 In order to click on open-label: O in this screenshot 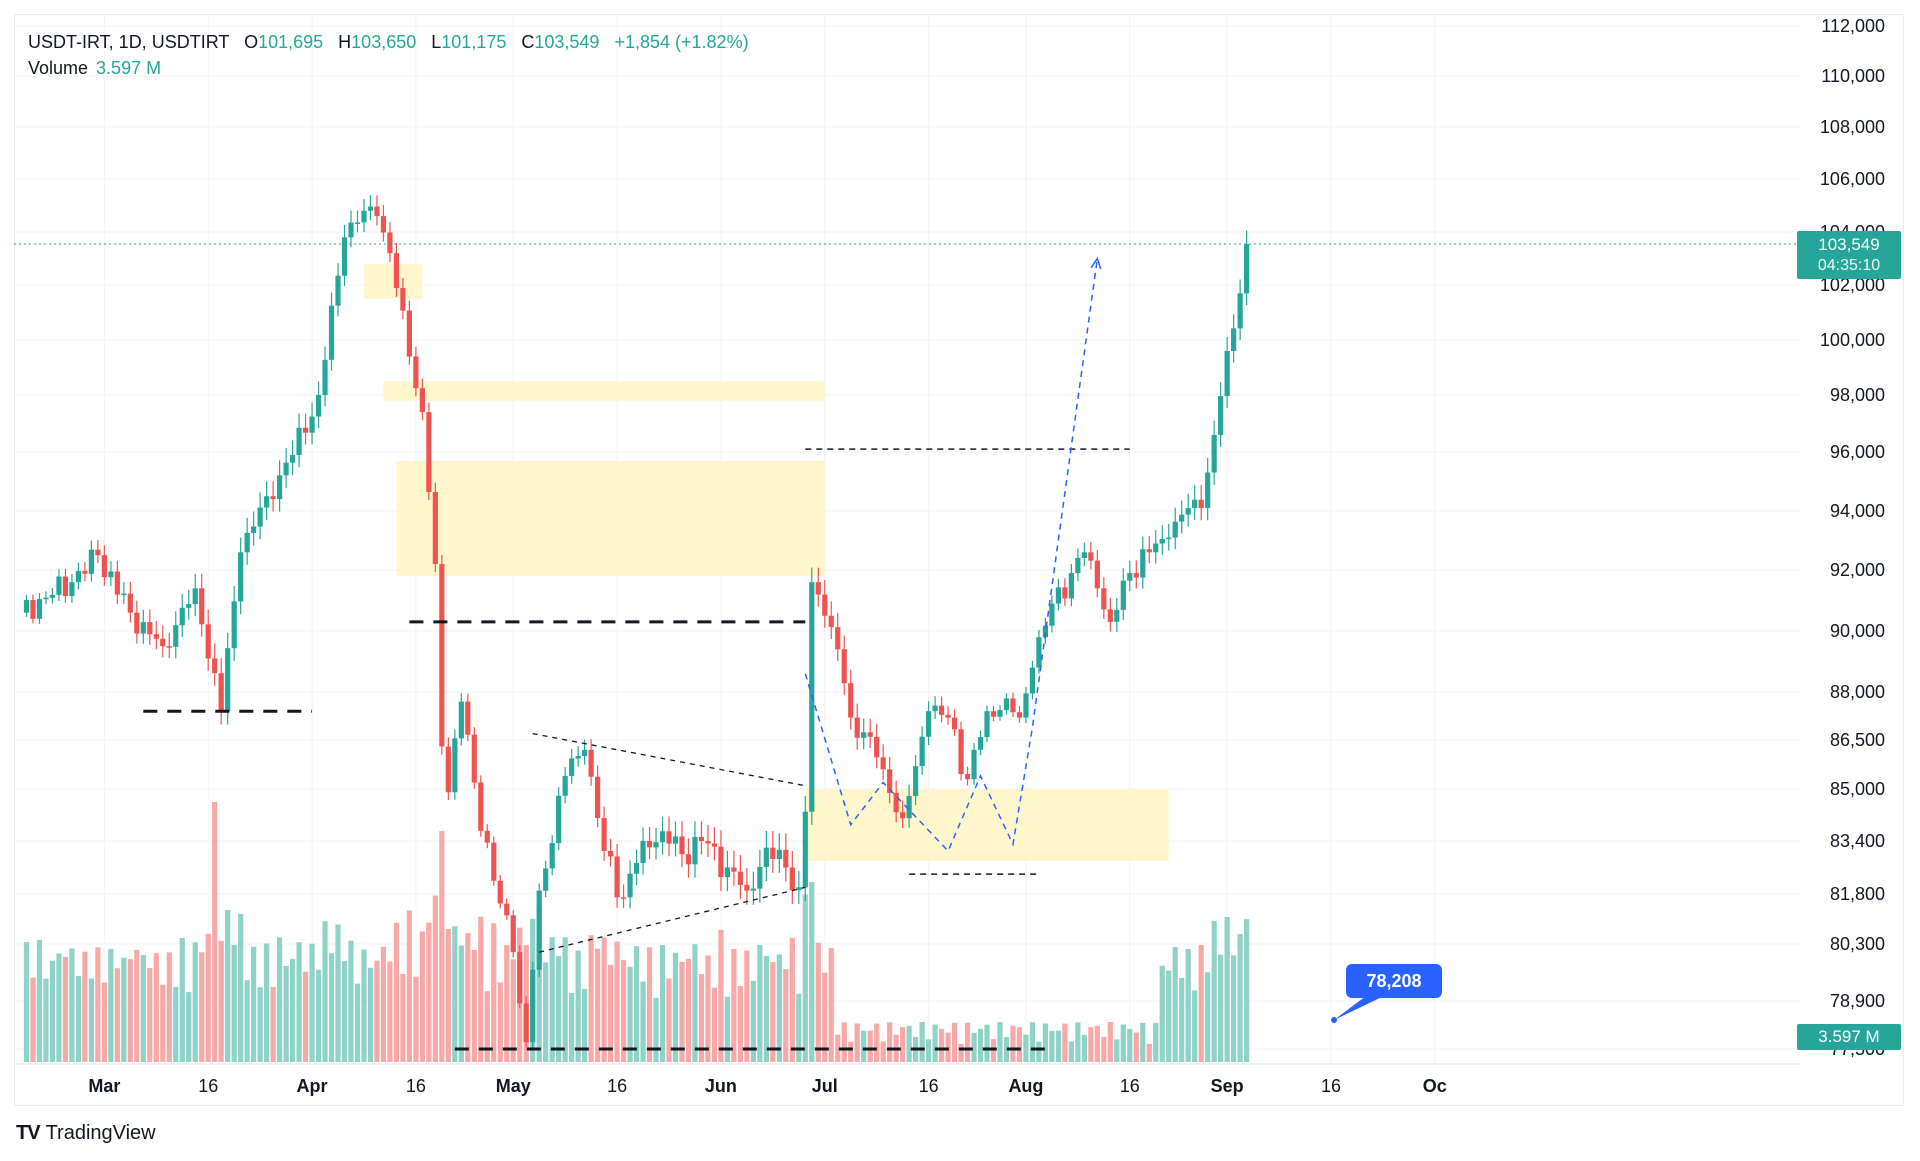, I will do `click(251, 42)`.